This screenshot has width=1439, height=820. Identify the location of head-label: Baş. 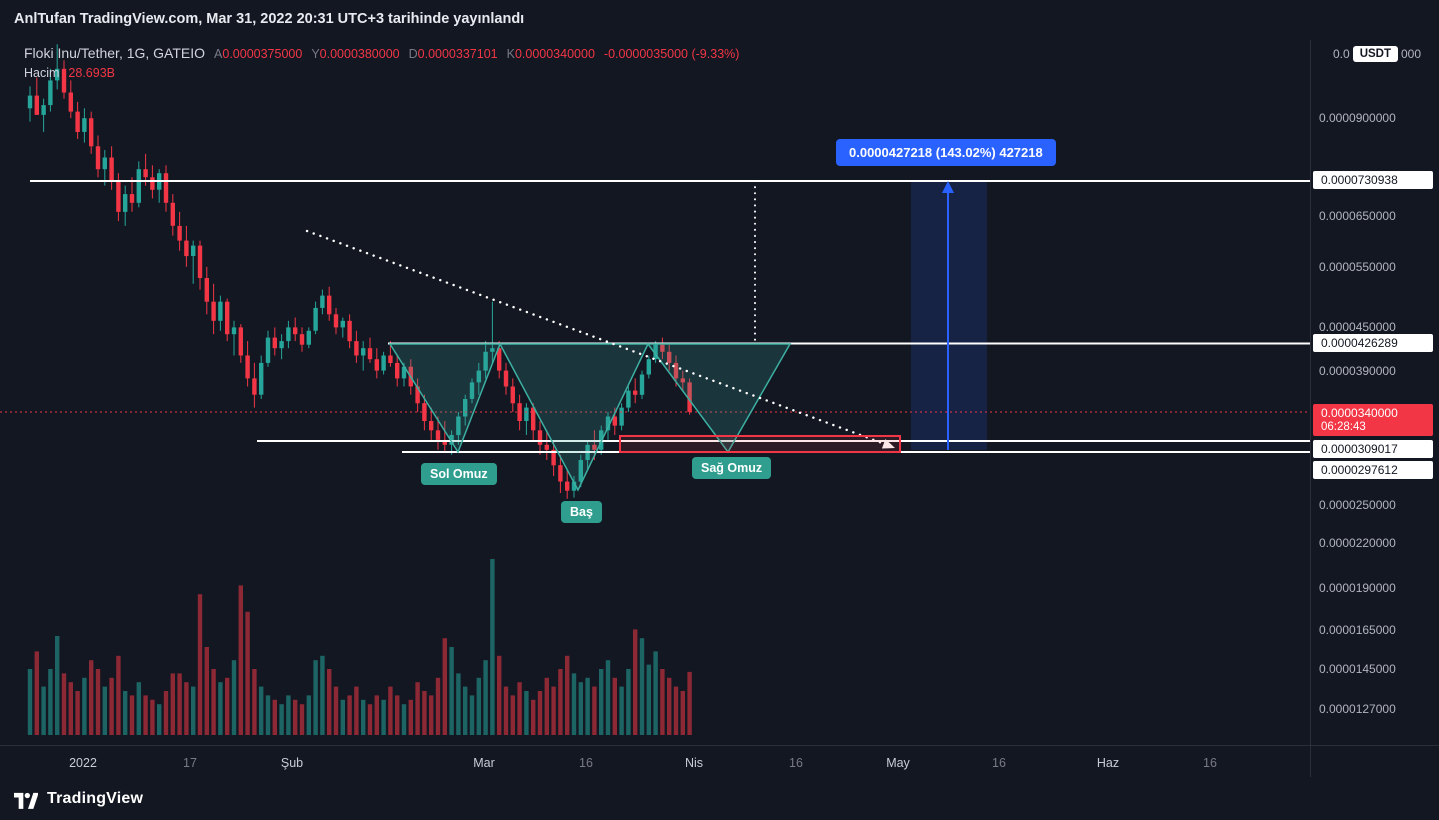
(581, 512).